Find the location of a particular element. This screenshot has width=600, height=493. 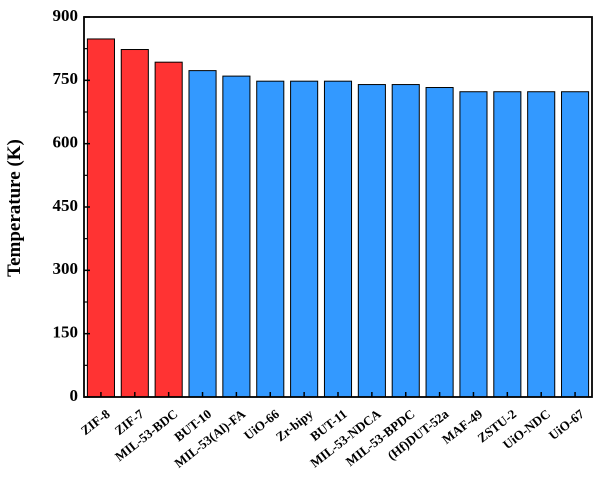

bar-mil-53-bpdc is located at coordinates (405, 241).